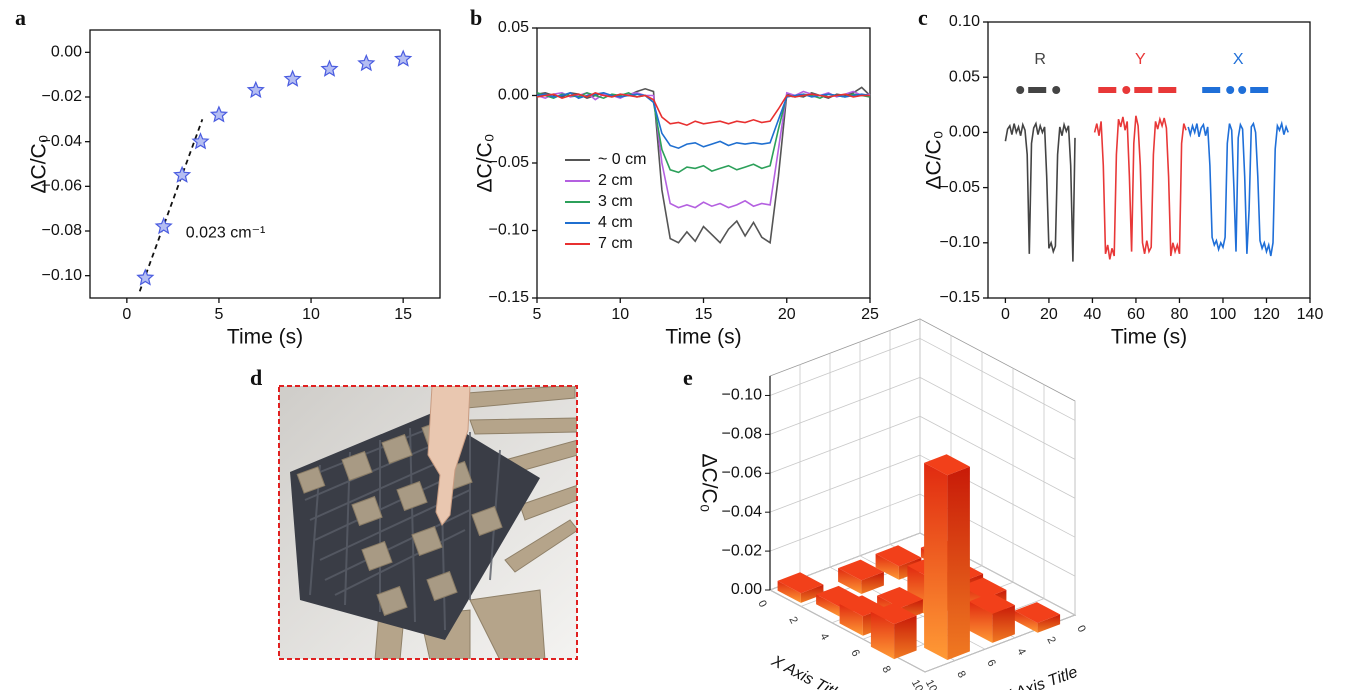 This screenshot has height=690, width=1347. What do you see at coordinates (1050, 640) in the screenshot?
I see `y-tick-label: 2` at bounding box center [1050, 640].